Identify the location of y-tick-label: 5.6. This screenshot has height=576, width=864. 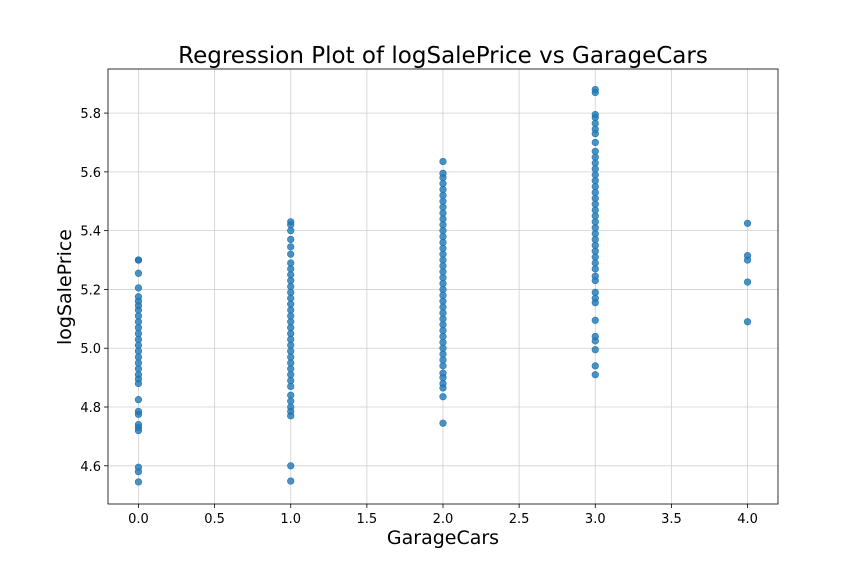
(90, 173).